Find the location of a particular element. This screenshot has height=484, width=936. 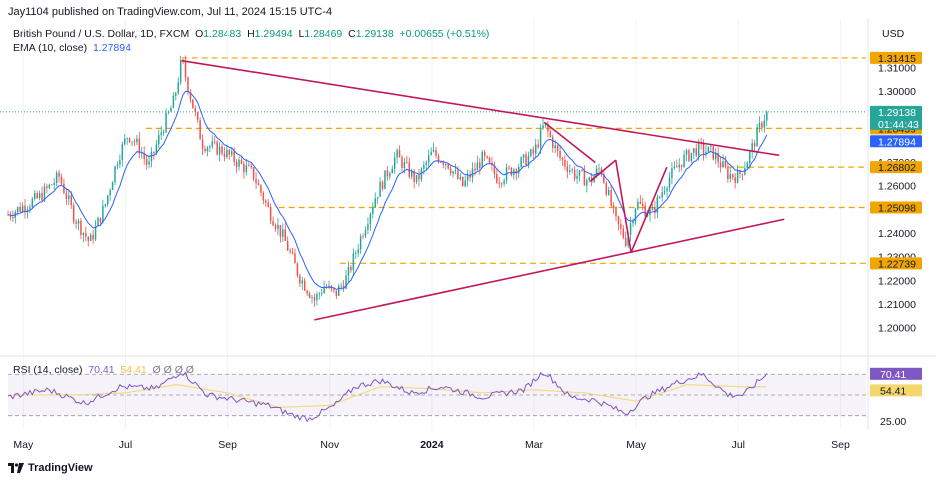

rsi-label: RSI (14, close) is located at coordinates (48, 370).